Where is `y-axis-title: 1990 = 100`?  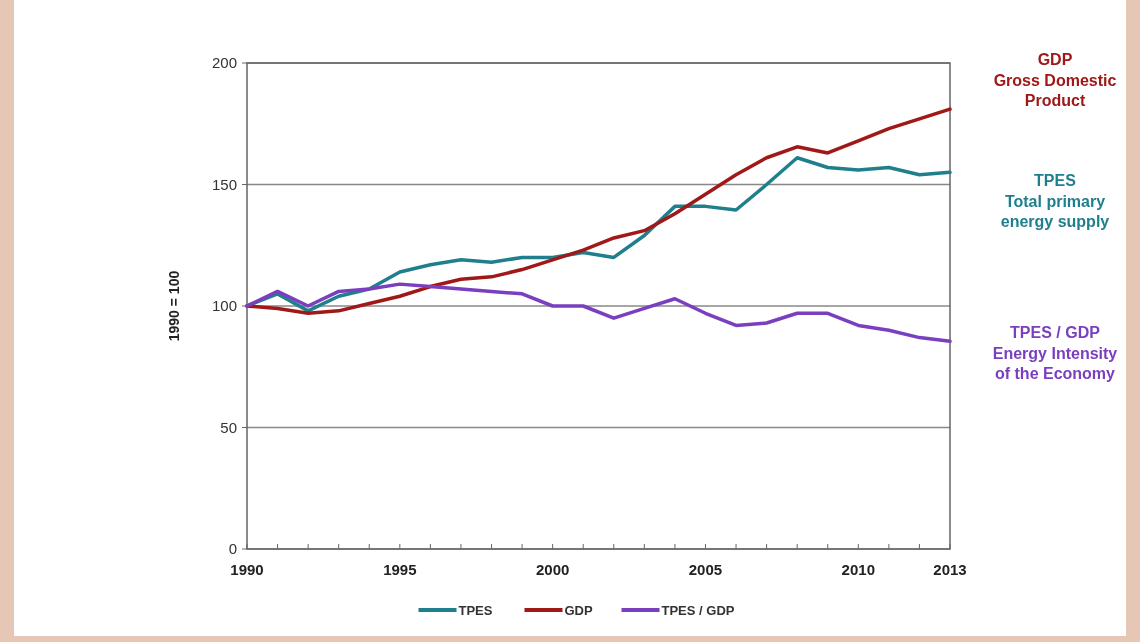
y-axis-title: 1990 = 100 is located at coordinates (174, 306).